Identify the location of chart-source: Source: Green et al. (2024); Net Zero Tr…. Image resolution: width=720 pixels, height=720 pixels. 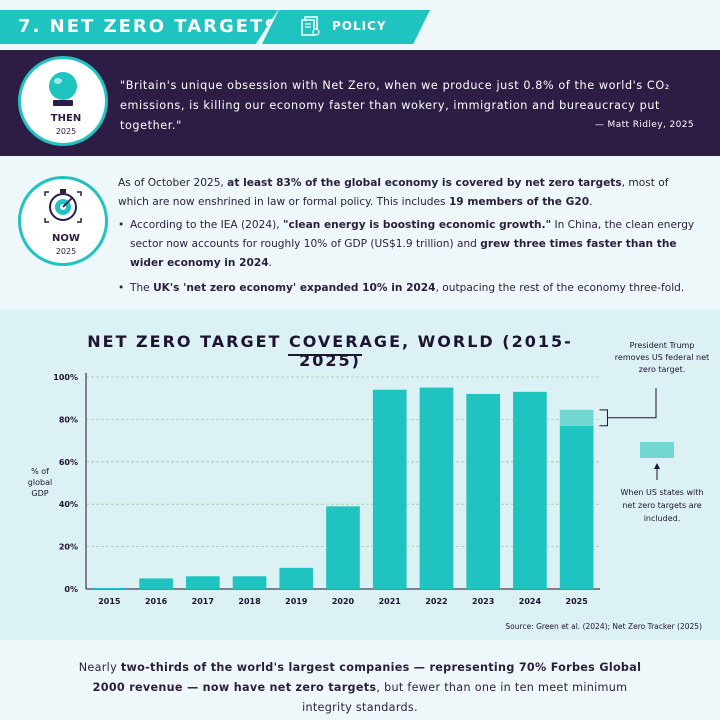
(603, 626).